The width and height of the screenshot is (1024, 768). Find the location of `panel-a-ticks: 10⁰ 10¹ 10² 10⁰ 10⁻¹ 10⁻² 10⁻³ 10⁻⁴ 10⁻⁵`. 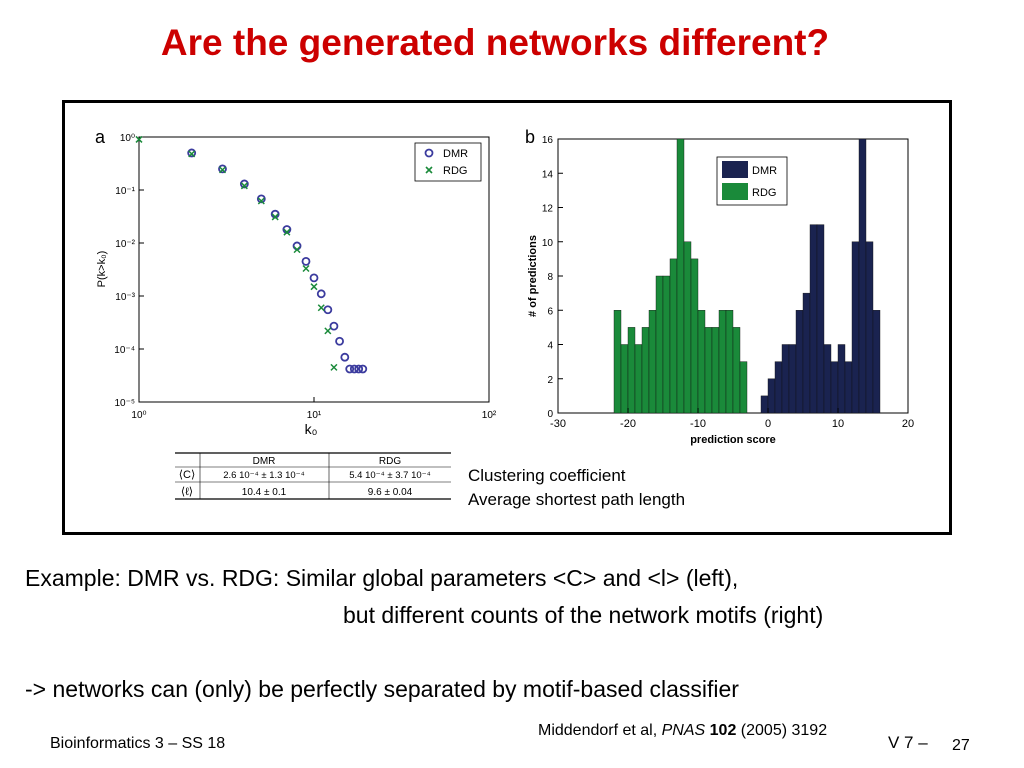

panel-a-ticks: 10⁰ 10¹ 10² 10⁰ 10⁻¹ 10⁻² 10⁻³ 10⁻⁴ 10⁻⁵ is located at coordinates (305, 277).